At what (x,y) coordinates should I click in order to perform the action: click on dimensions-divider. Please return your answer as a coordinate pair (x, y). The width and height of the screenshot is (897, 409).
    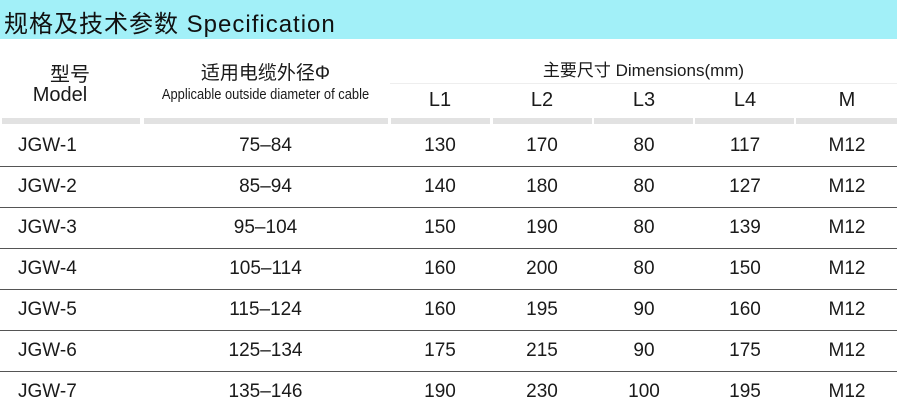
    Looking at the image, I should click on (643, 83).